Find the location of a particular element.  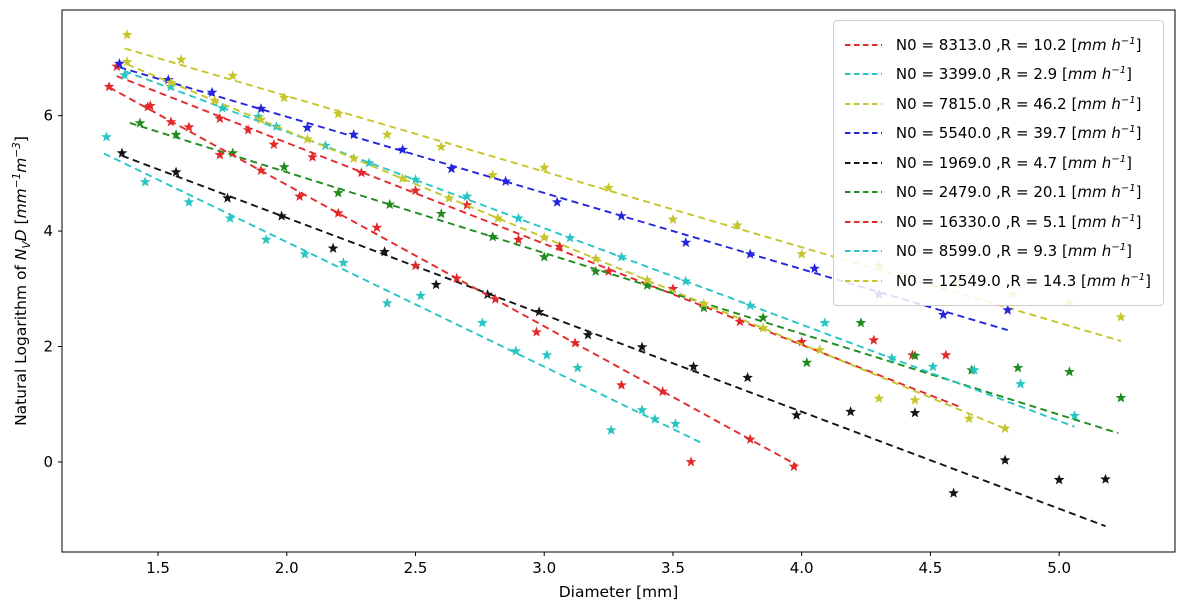

legend-entry-label: N0 = 3399.0 ,R = 2.9 [mm h−1] is located at coordinates (1013, 74).